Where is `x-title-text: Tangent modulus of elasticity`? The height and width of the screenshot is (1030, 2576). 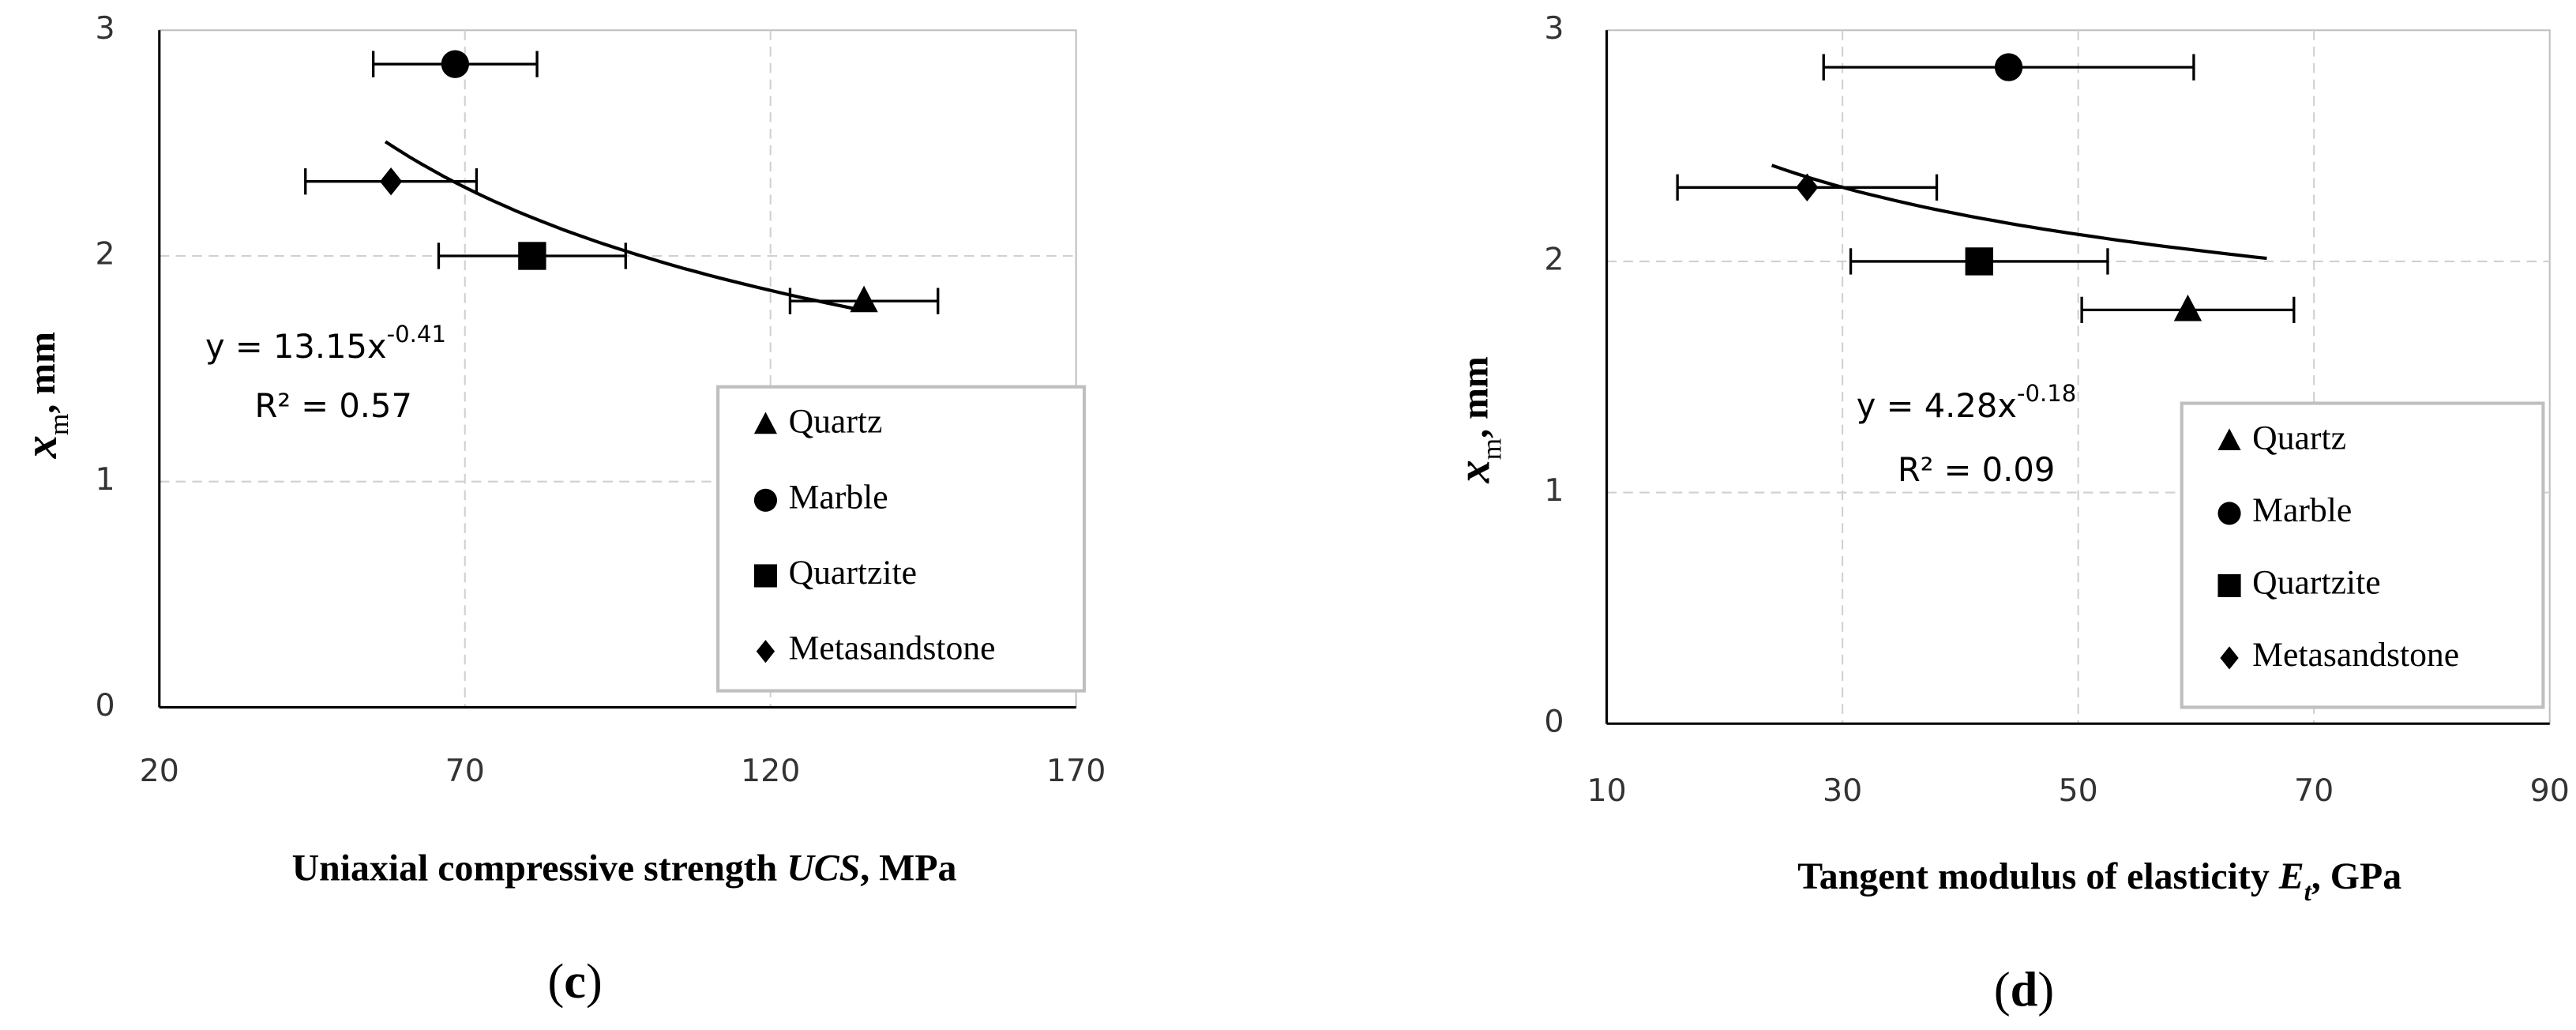 x-title-text: Tangent modulus of elasticity is located at coordinates (2037, 876).